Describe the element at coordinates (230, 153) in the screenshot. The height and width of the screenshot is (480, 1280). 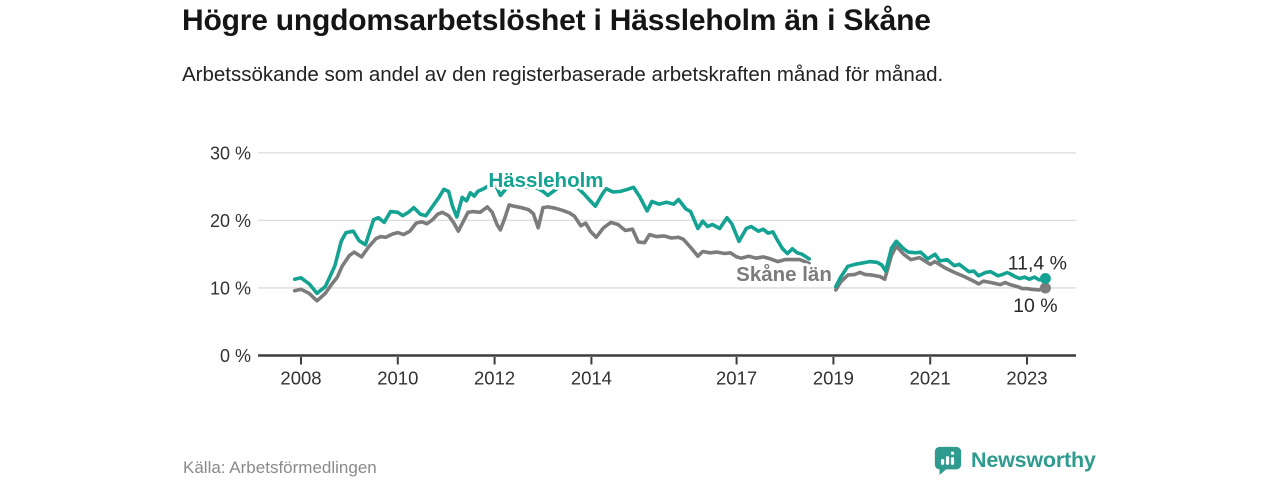
I see `y-axis-tick-label: 30 %` at that location.